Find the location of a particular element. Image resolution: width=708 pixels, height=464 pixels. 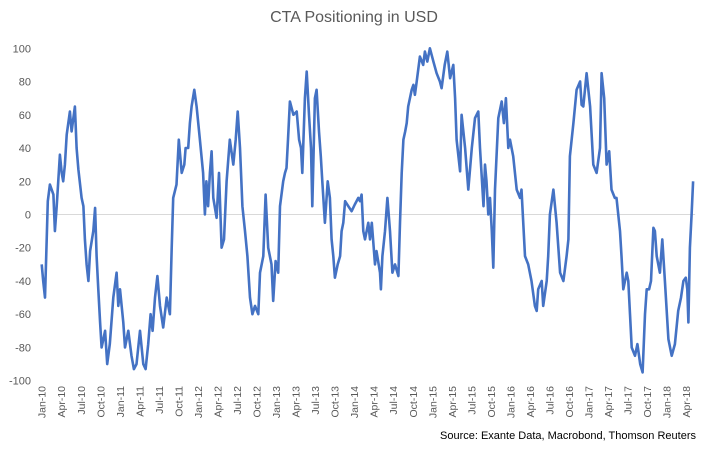

x-tick-label: Jul-14 is located at coordinates (394, 400).